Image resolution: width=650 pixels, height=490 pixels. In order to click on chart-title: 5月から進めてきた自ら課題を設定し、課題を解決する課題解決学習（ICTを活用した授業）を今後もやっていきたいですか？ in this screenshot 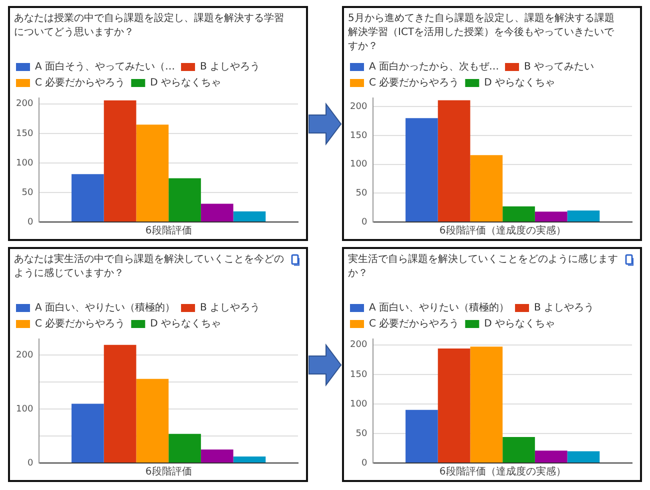, I will do `click(481, 33)`.